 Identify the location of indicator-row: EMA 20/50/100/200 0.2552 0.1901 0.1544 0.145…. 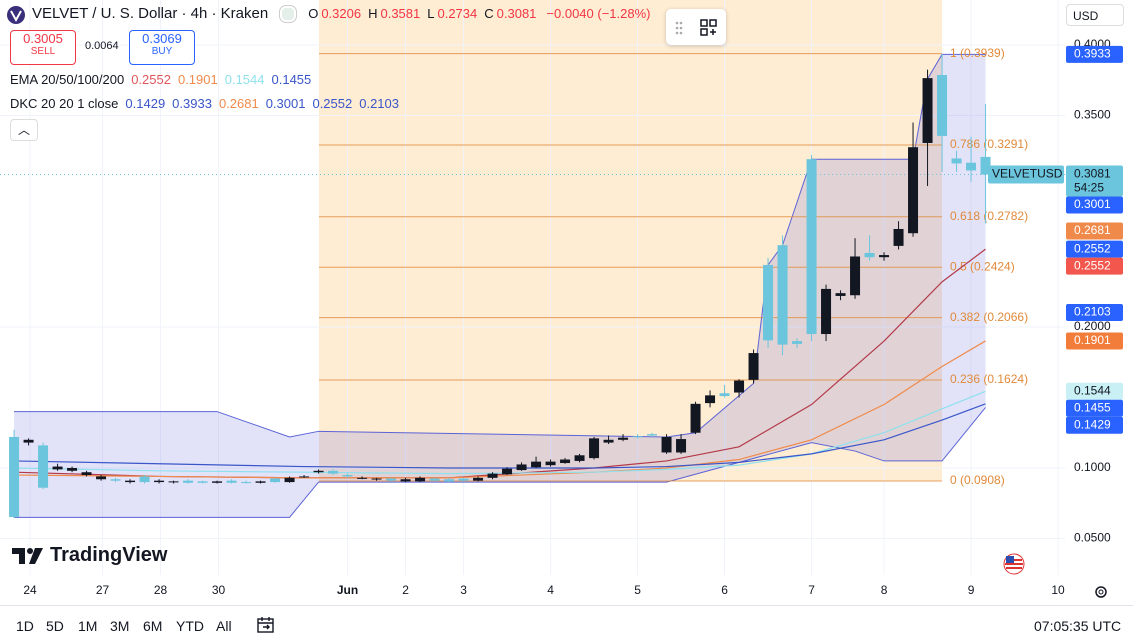
(160, 79).